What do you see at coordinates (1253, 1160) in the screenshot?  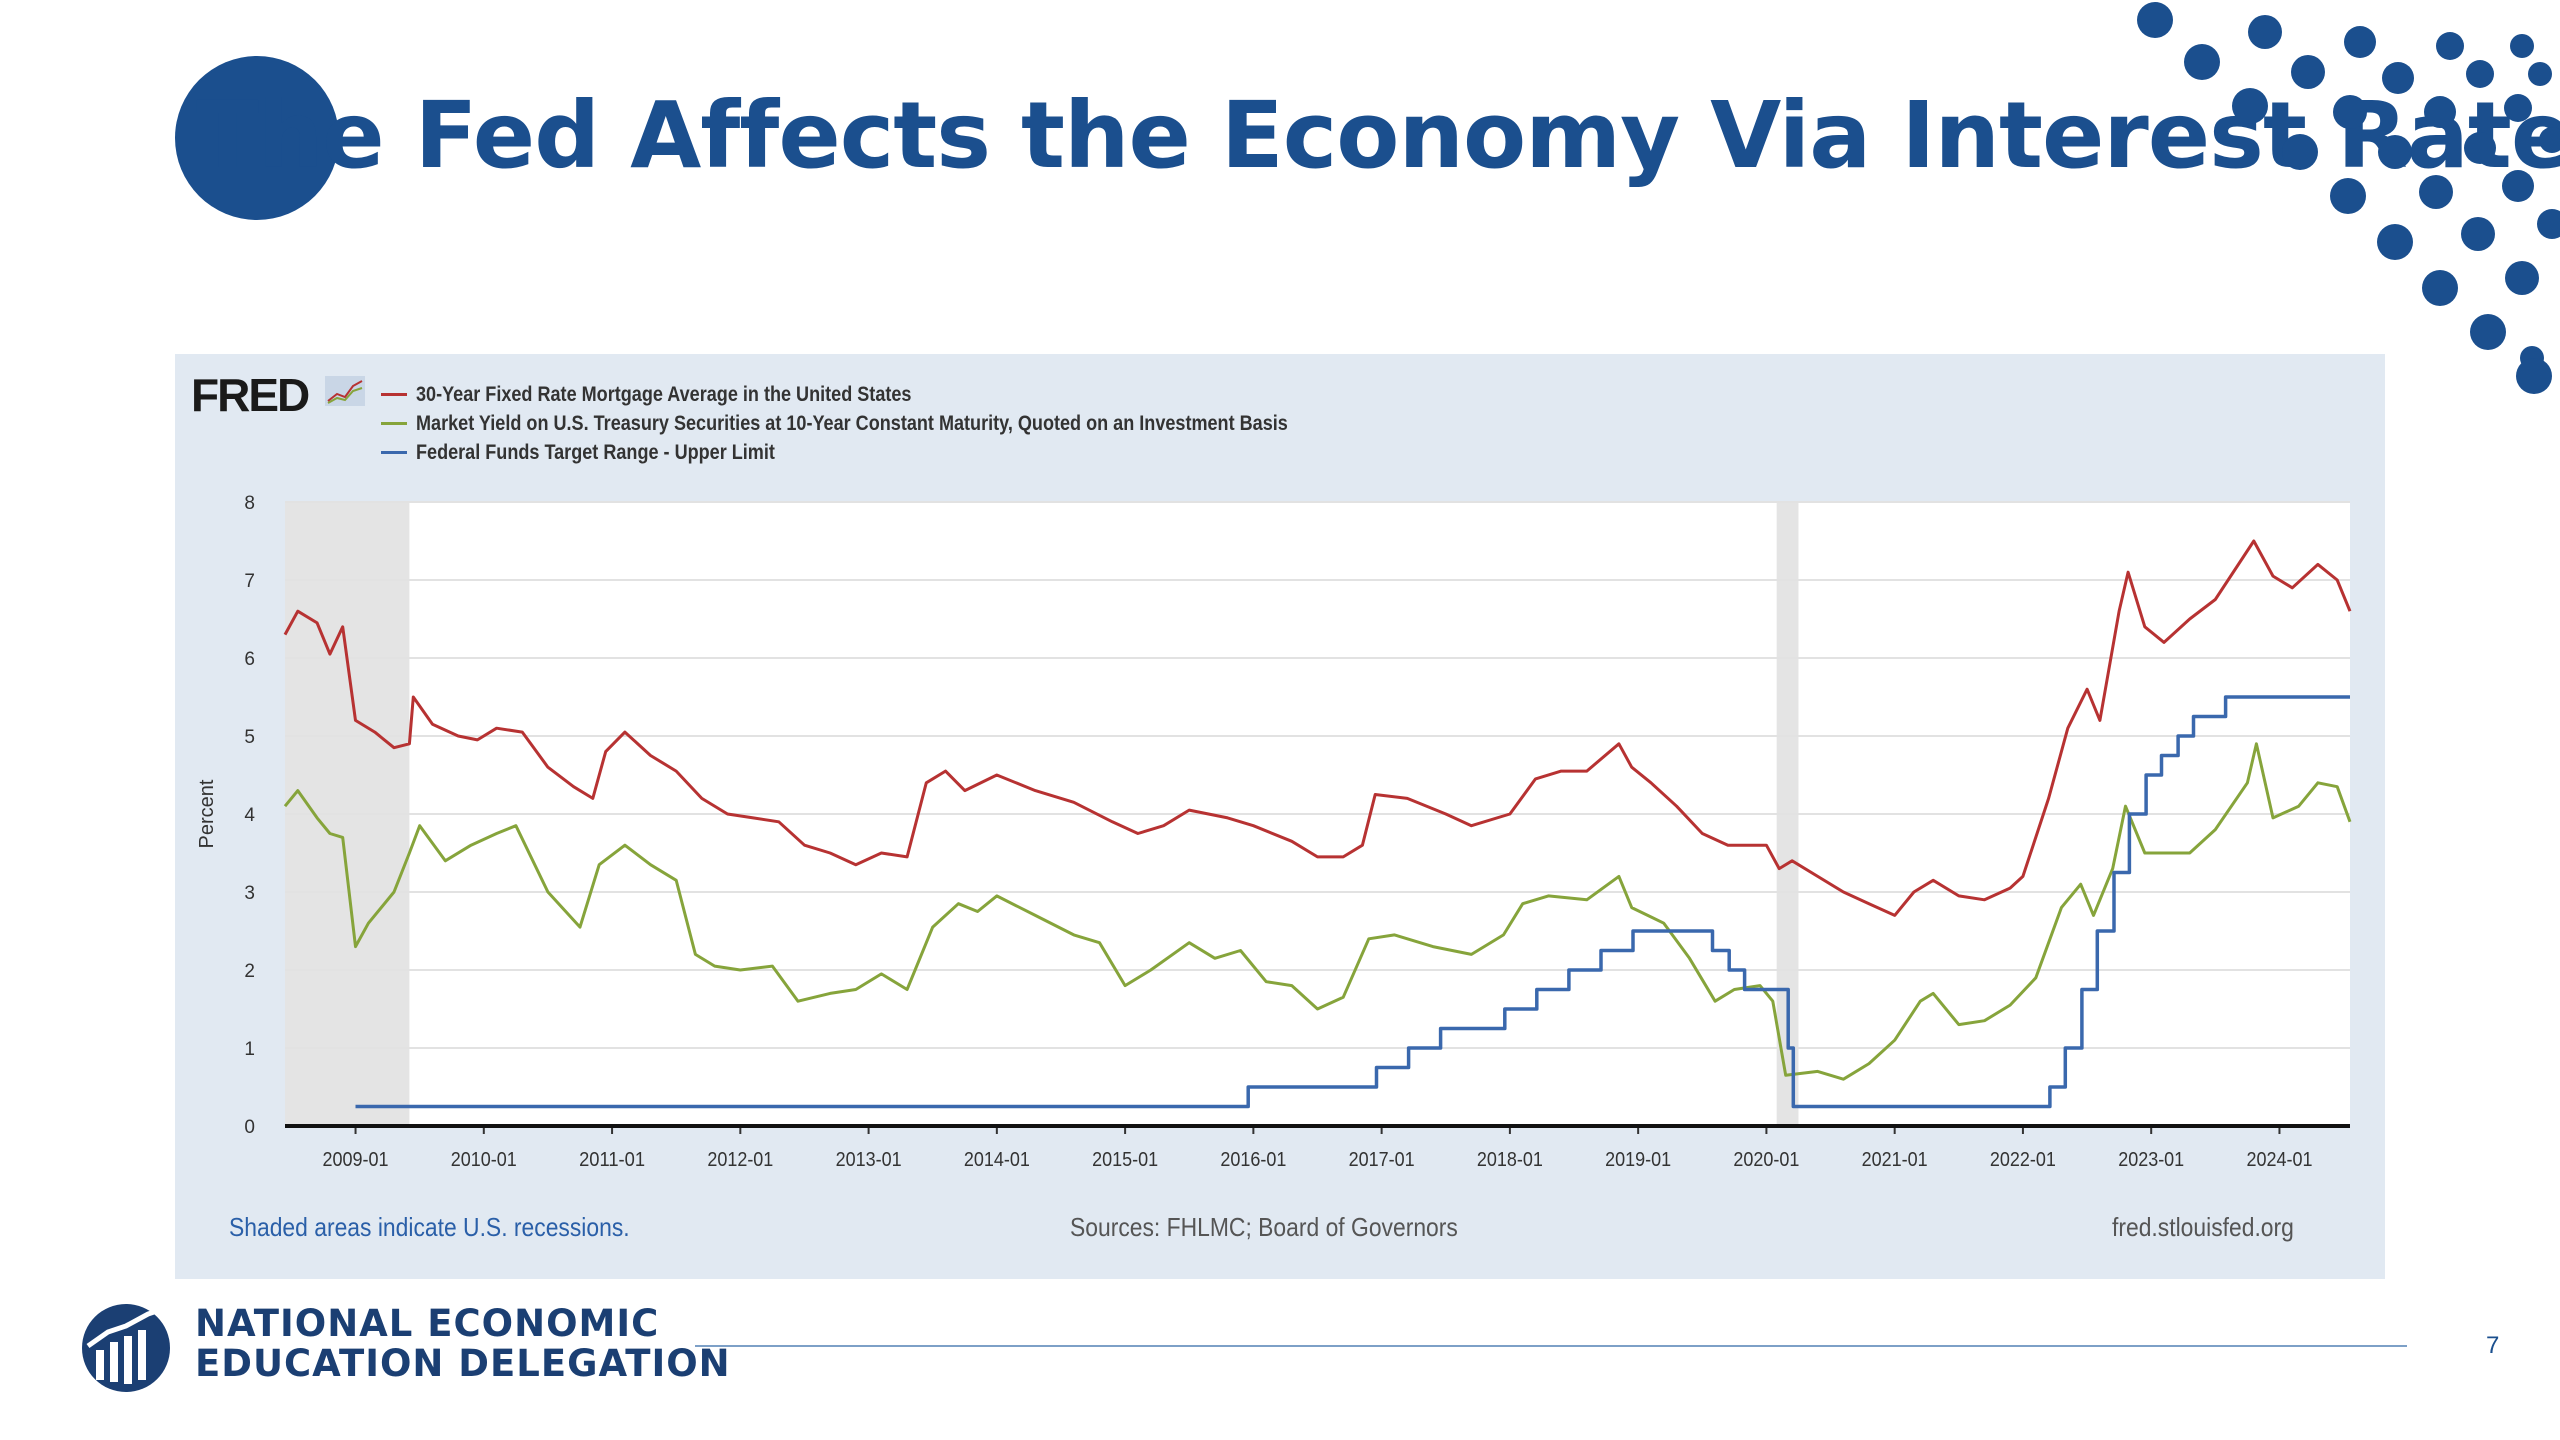 I see `x-tick-label: 2016-01` at bounding box center [1253, 1160].